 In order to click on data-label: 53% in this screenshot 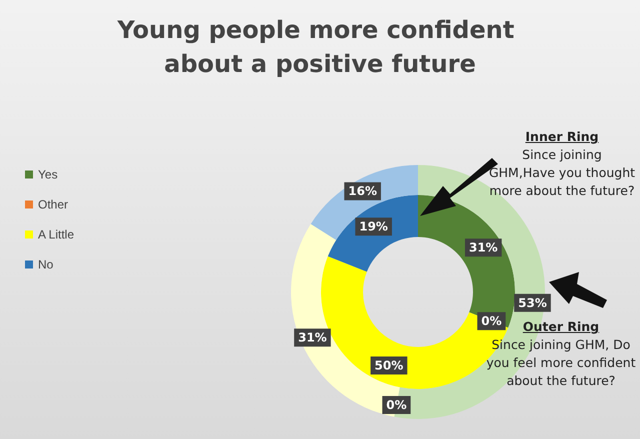, I will do `click(532, 303)`.